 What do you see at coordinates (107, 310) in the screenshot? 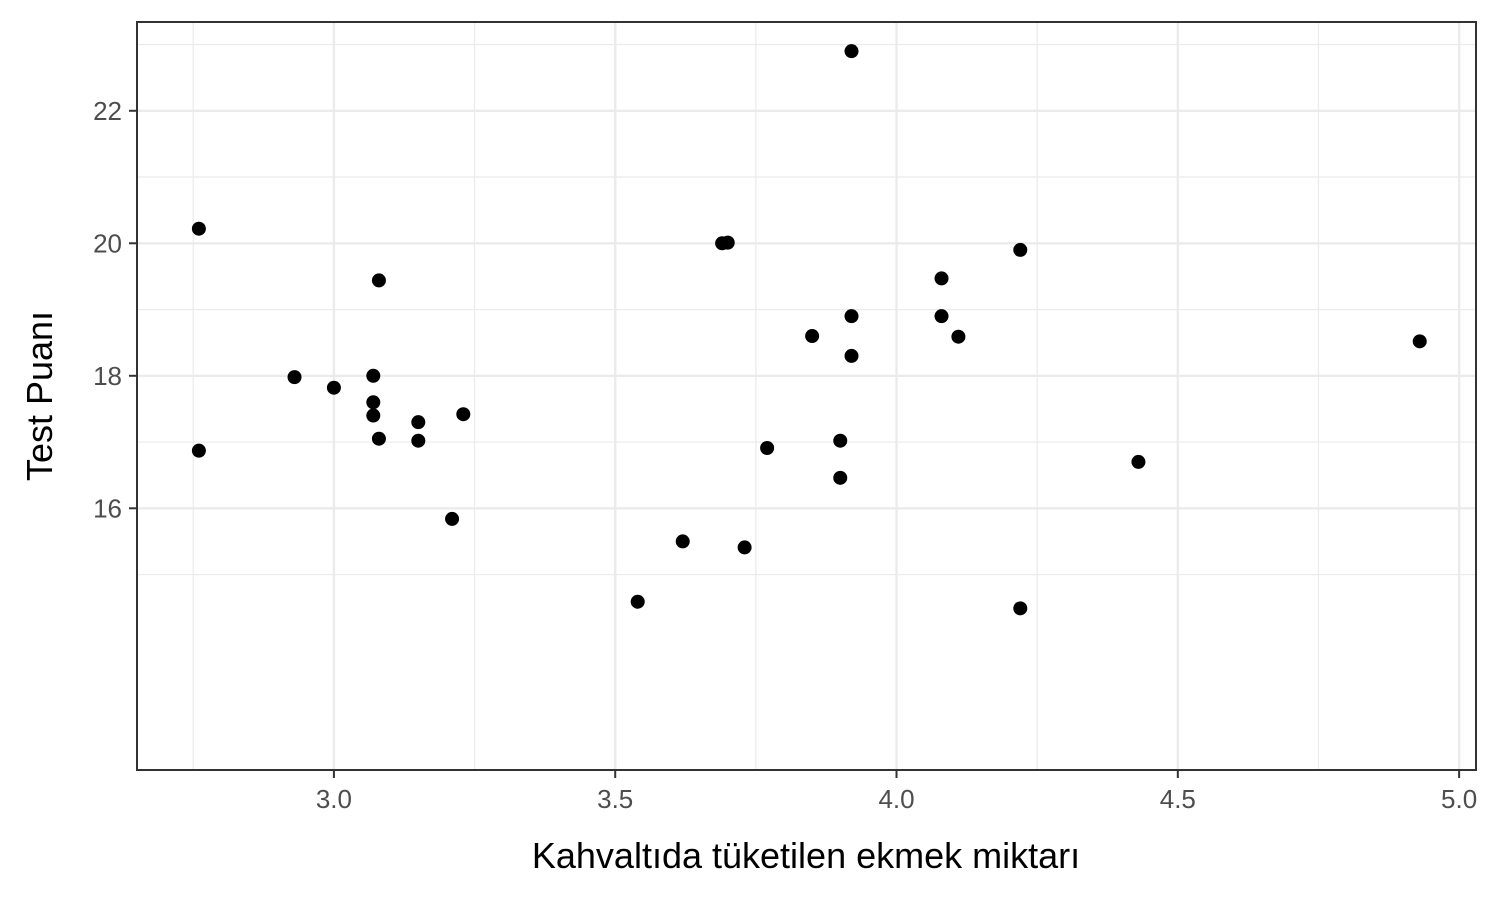
I see `y-axis-tick-labels: 16 18 20 22` at bounding box center [107, 310].